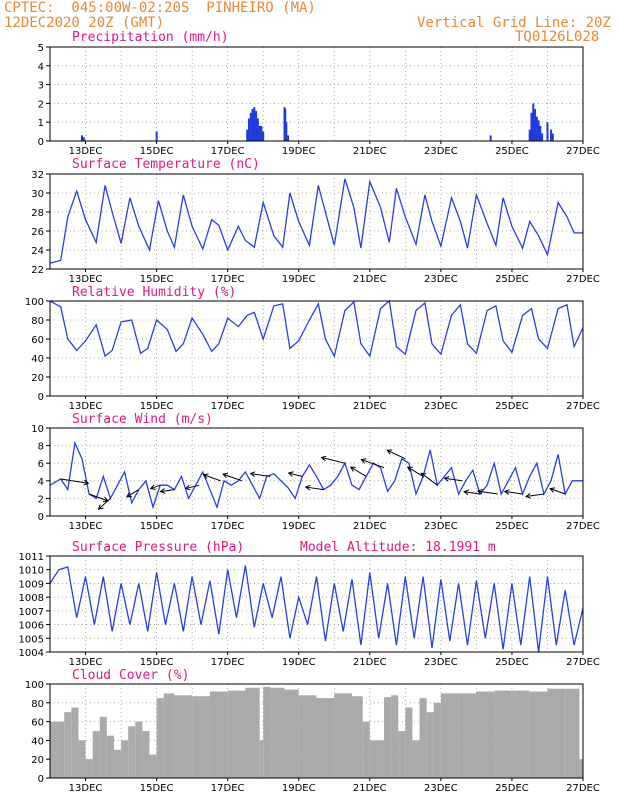  Describe the element at coordinates (130, 675) in the screenshot. I see `panel-title: Cloud Cover (%)` at that location.